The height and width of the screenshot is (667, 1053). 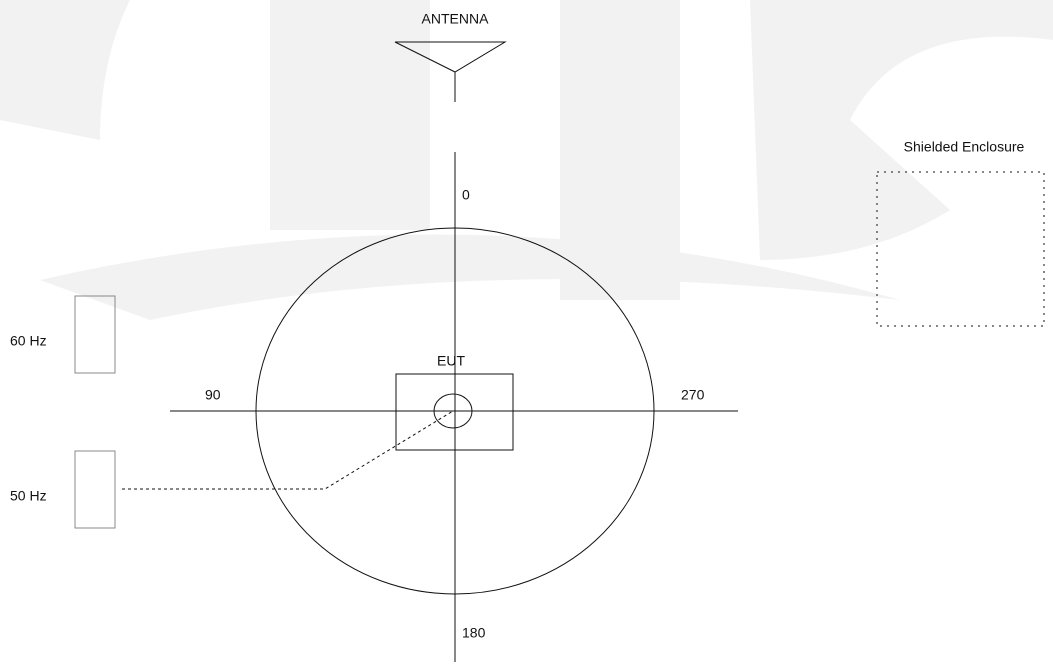 I want to click on frequency-label: 50 Hz, so click(x=28, y=496).